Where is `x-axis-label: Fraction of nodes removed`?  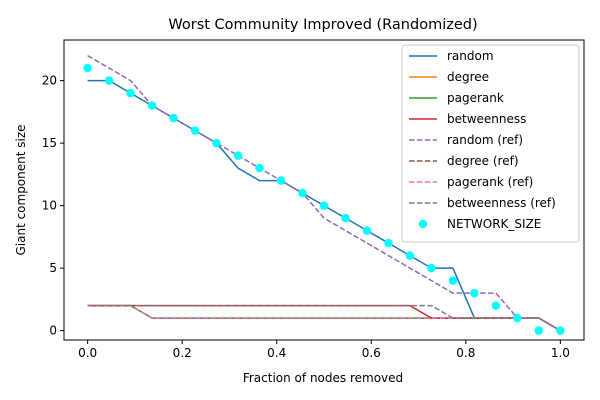 x-axis-label: Fraction of nodes removed is located at coordinates (323, 378).